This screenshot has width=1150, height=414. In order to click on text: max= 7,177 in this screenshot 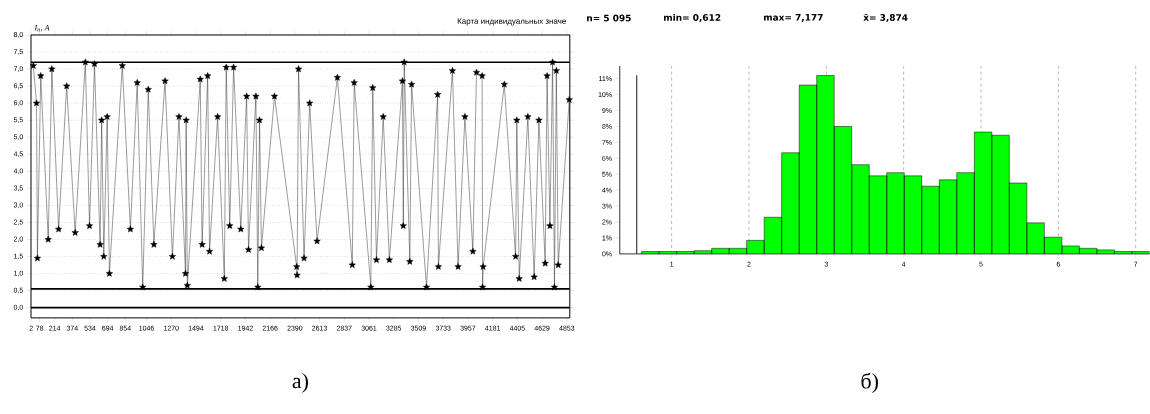, I will do `click(793, 18)`.